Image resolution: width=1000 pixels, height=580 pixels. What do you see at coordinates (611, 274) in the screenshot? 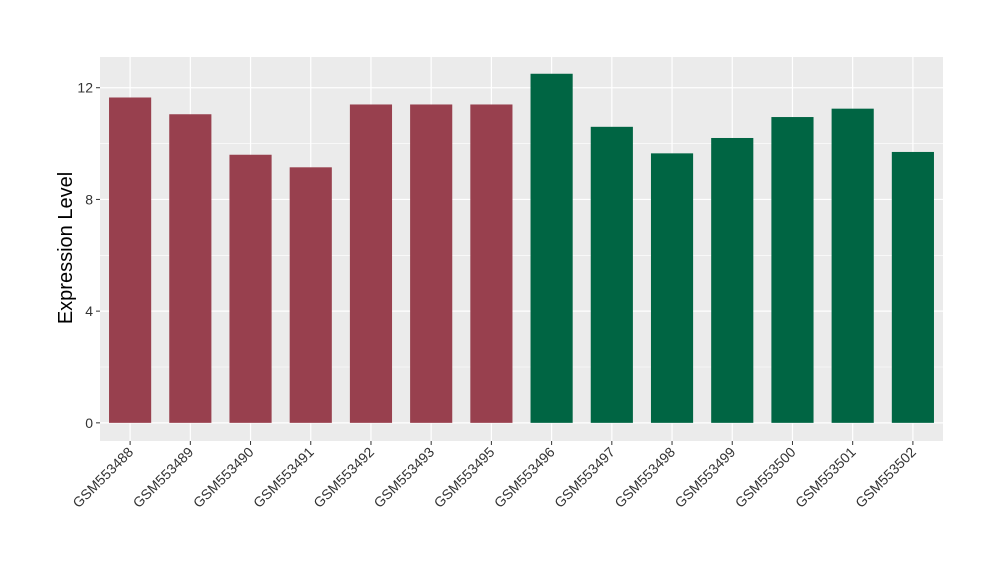
I see `bar-GSM553497` at bounding box center [611, 274].